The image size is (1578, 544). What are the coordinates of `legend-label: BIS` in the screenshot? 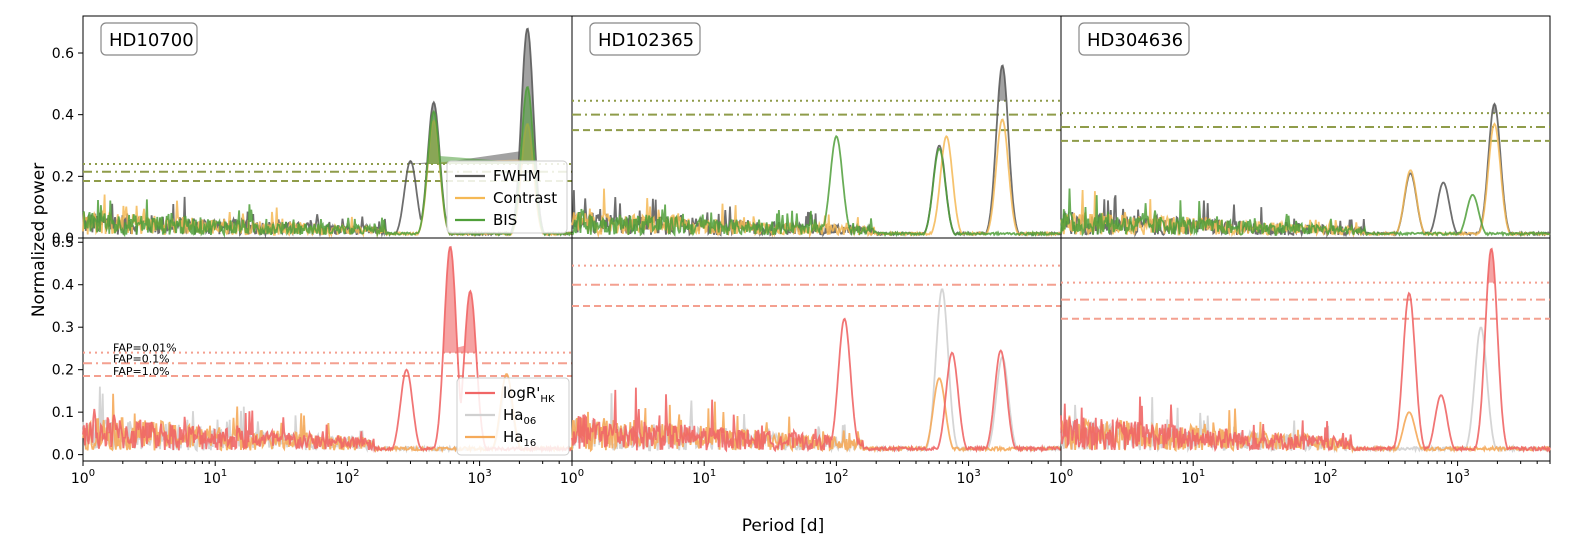 It's located at (505, 220).